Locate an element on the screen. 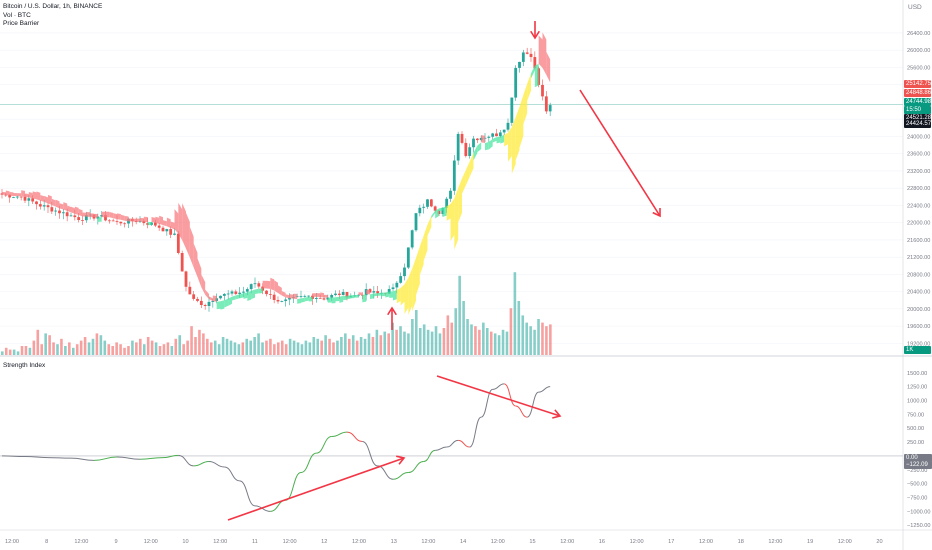 This screenshot has width=932, height=550. strength-tick: −500.00 is located at coordinates (917, 485).